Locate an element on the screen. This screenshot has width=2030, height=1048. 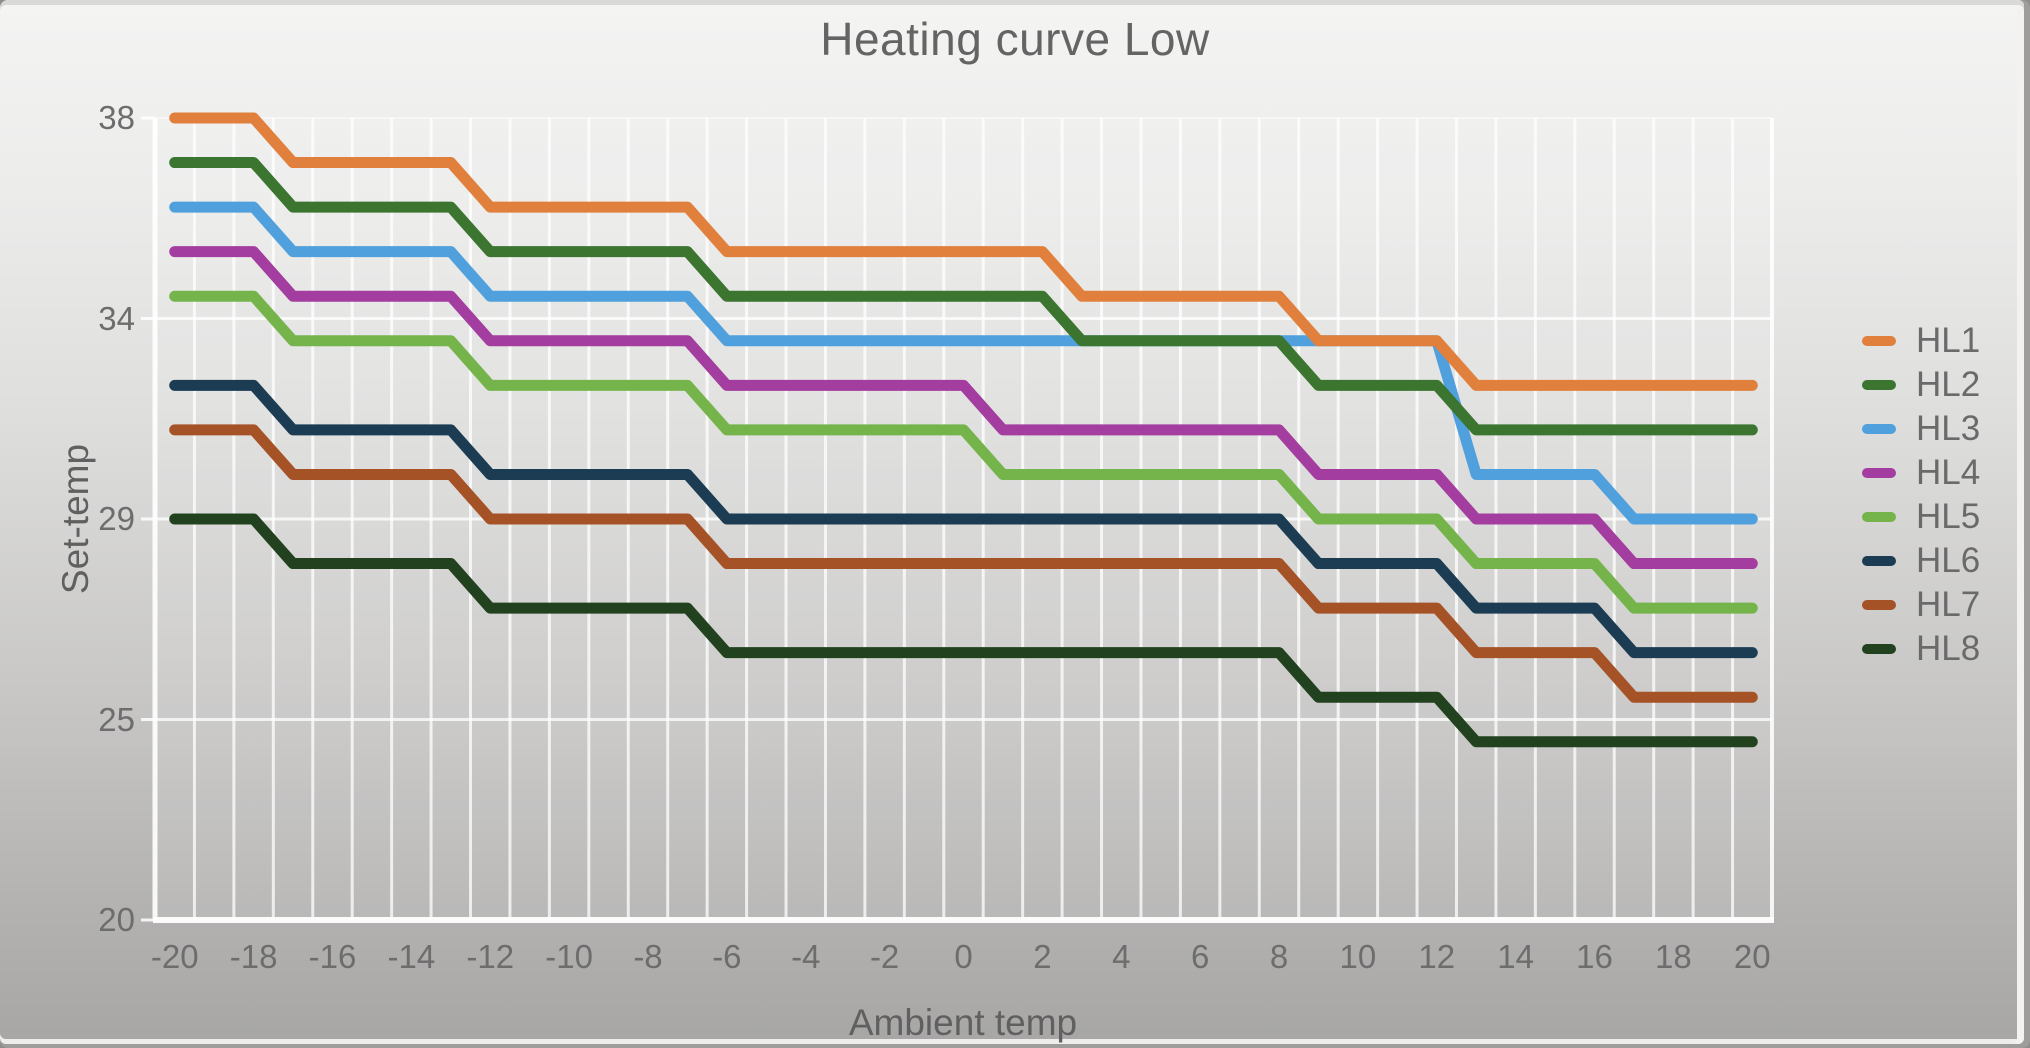
x-tick-label--20: -20 is located at coordinates (174, 956).